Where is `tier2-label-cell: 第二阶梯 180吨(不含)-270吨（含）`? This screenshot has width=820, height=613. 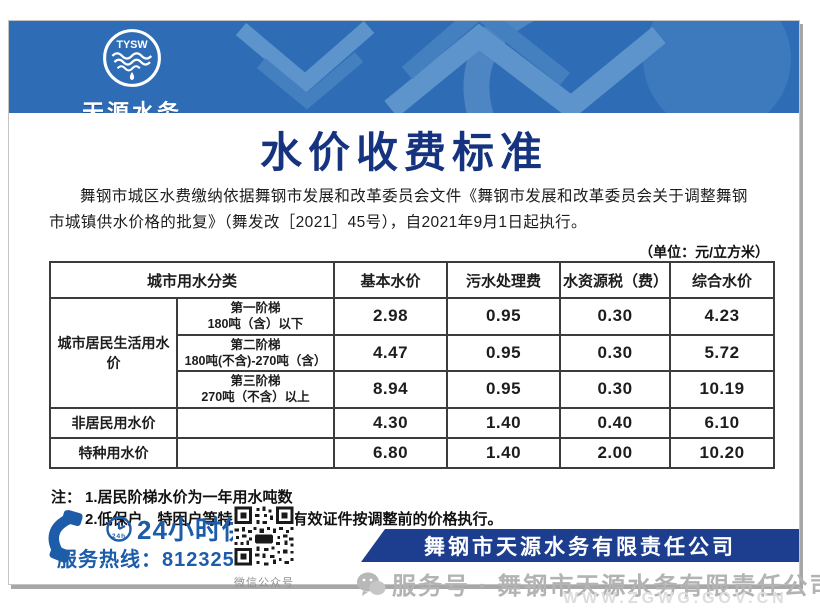 tier2-label-cell: 第二阶梯 180吨(不含)-270吨（含） is located at coordinates (255, 352).